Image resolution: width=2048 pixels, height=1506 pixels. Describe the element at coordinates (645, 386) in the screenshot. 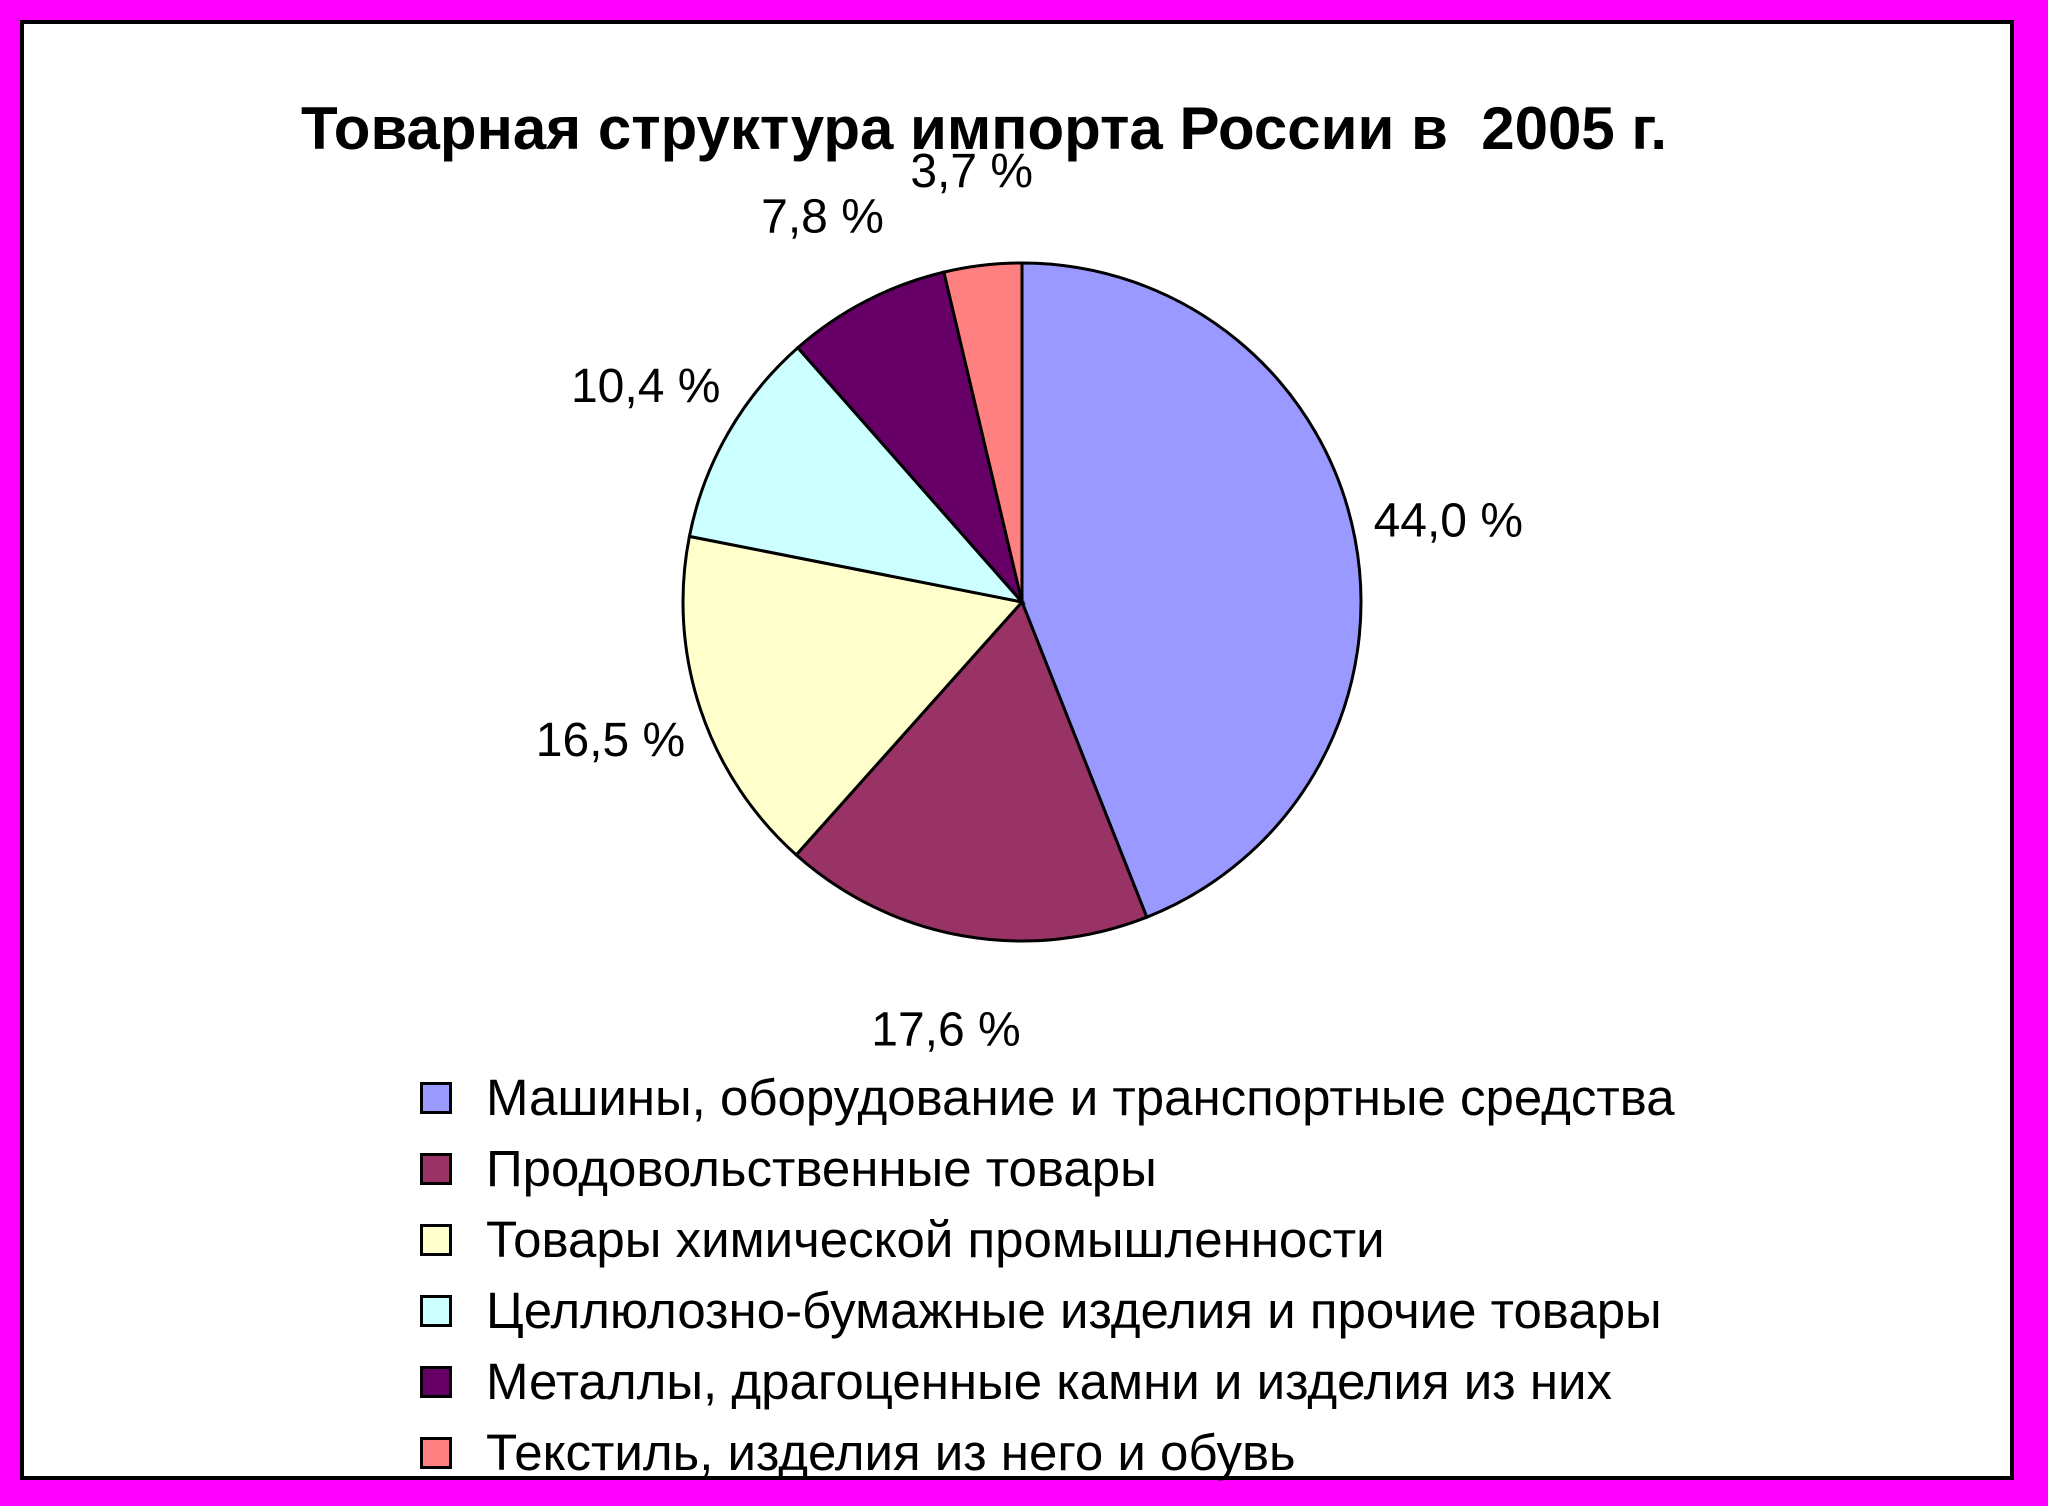

I see `data-label: 10,4 %` at that location.